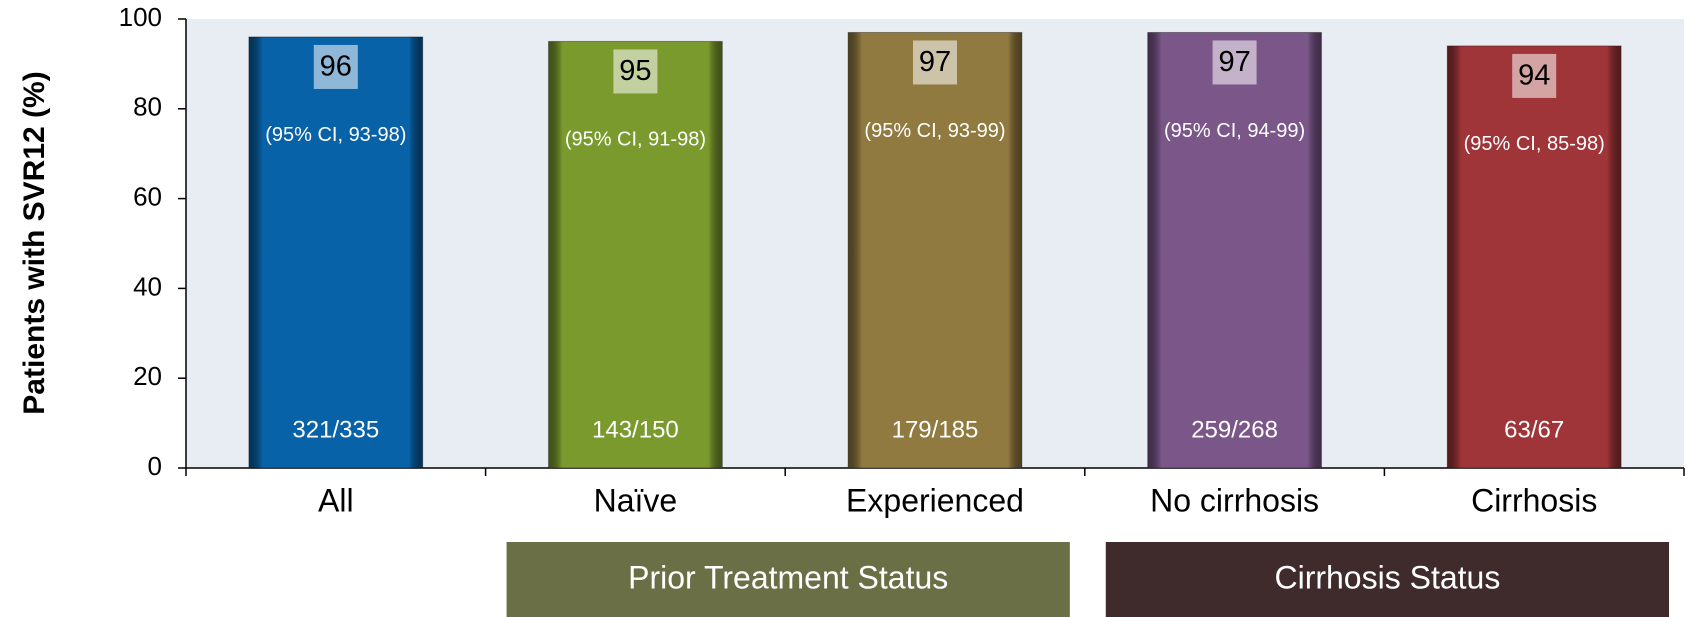 The width and height of the screenshot is (1690, 617). I want to click on y-tick-label: 60, so click(147, 196).